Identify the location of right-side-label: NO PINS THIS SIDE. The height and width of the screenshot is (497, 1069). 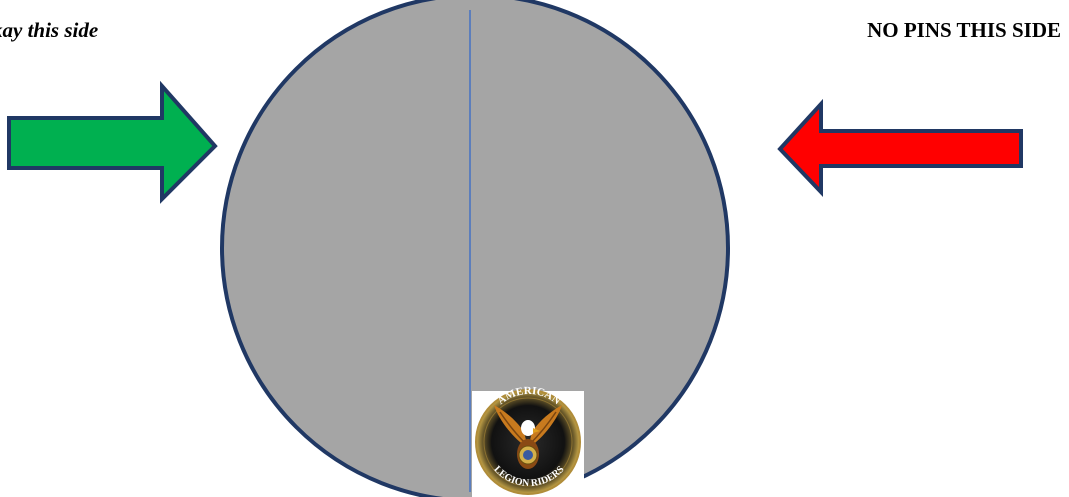
(964, 30).